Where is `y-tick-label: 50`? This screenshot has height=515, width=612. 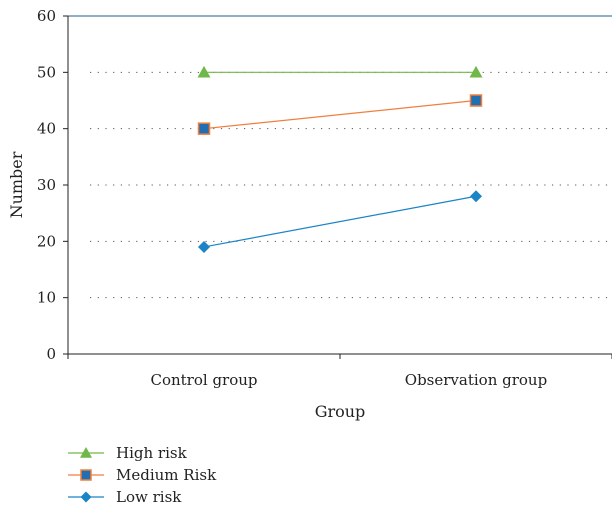 y-tick-label: 50 is located at coordinates (46, 72).